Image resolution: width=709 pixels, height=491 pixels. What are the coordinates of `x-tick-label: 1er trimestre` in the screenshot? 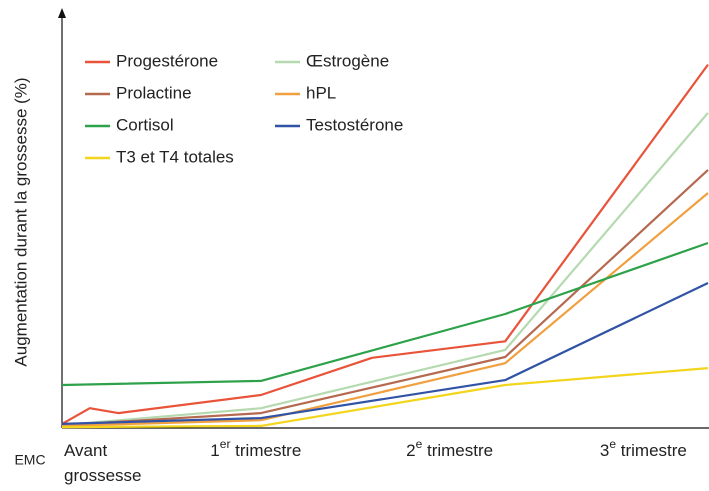 It's located at (255, 448).